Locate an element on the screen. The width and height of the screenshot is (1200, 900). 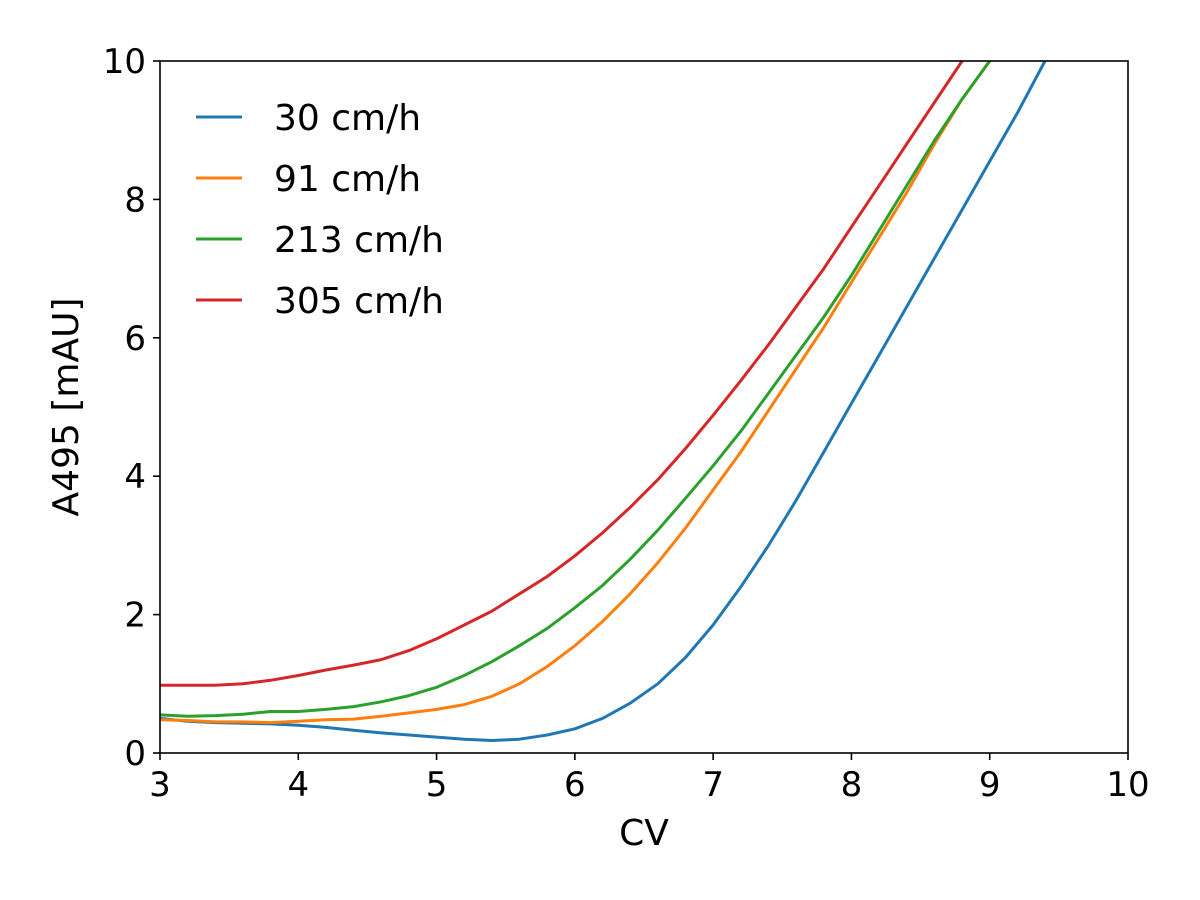
x-tick-label: 10 is located at coordinates (1127, 785).